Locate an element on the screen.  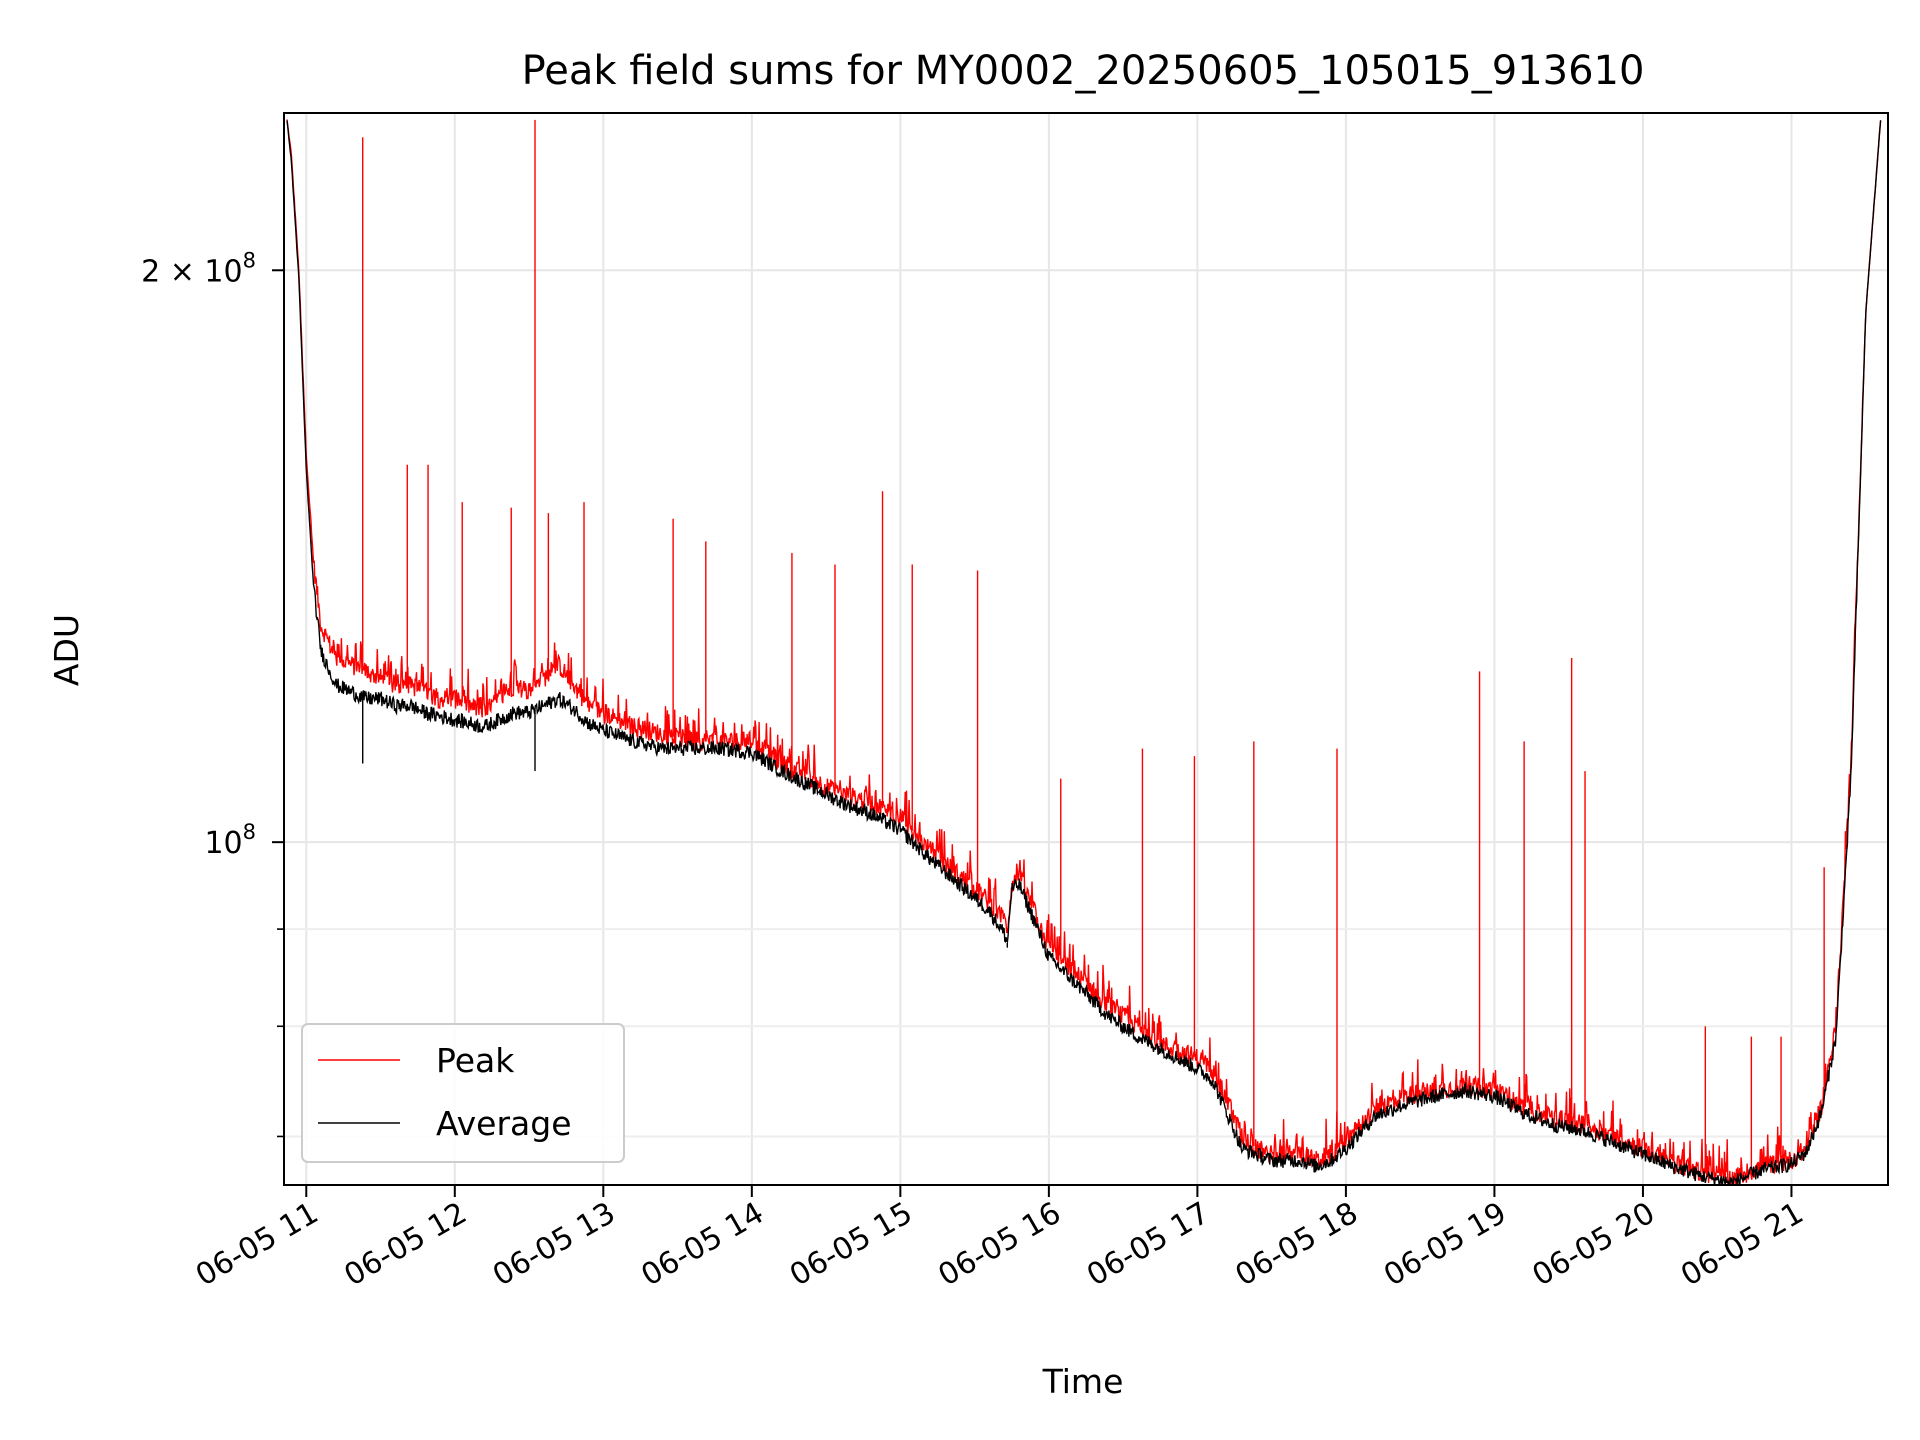
y-tick-label: 2 × 108 is located at coordinates (198, 268).